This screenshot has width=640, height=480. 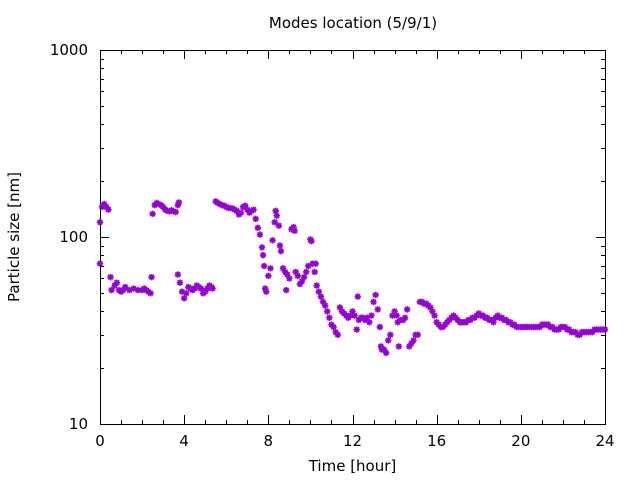 I want to click on y-tick-label: 1000, so click(x=69, y=50).